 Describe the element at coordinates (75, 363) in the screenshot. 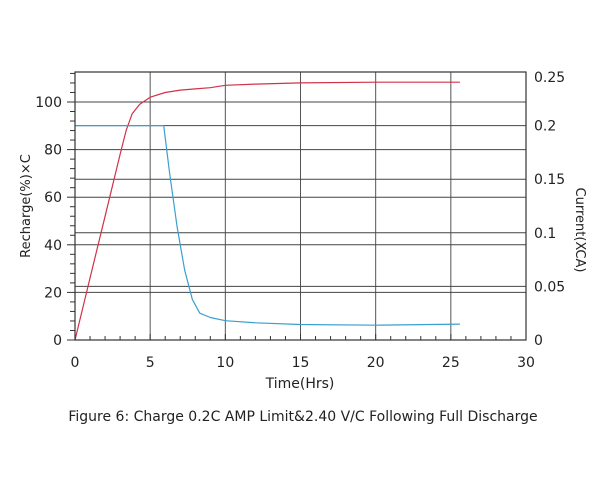

I see `x-tick-label: 0` at that location.